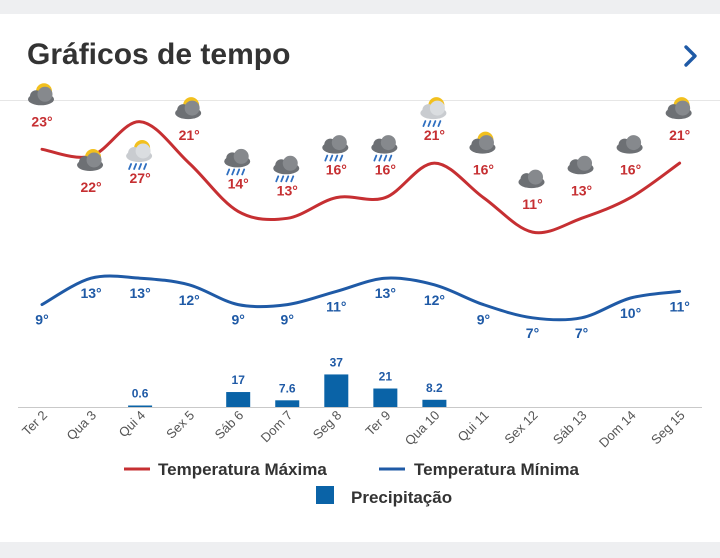 Image resolution: width=720 pixels, height=558 pixels. What do you see at coordinates (277, 427) in the screenshot?
I see `x-tick-label: Dom 7` at bounding box center [277, 427].